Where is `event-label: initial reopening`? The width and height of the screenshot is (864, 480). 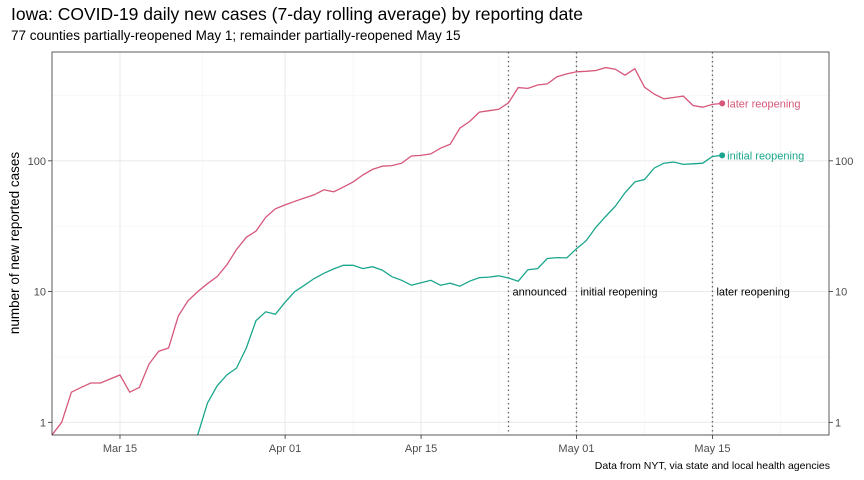 event-label: initial reopening is located at coordinates (618, 293).